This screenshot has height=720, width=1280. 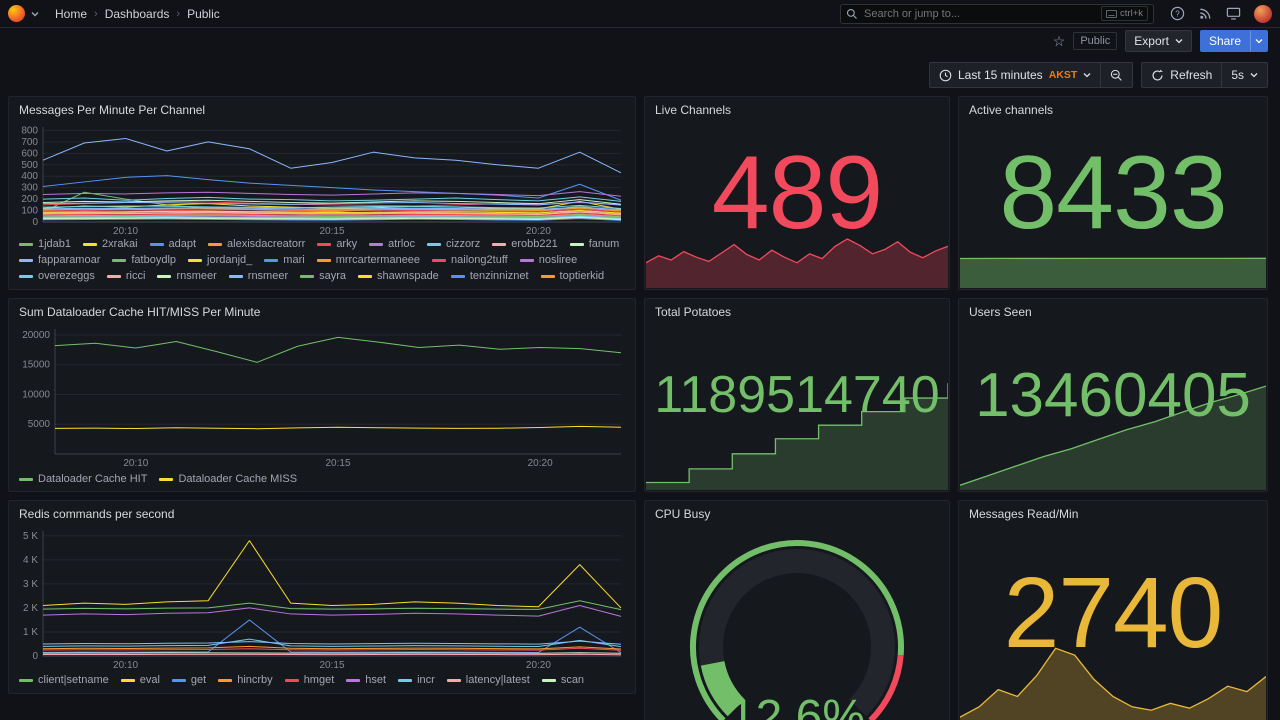 I want to click on time-range-picker: Last 15 minutes AKST, so click(x=1015, y=75).